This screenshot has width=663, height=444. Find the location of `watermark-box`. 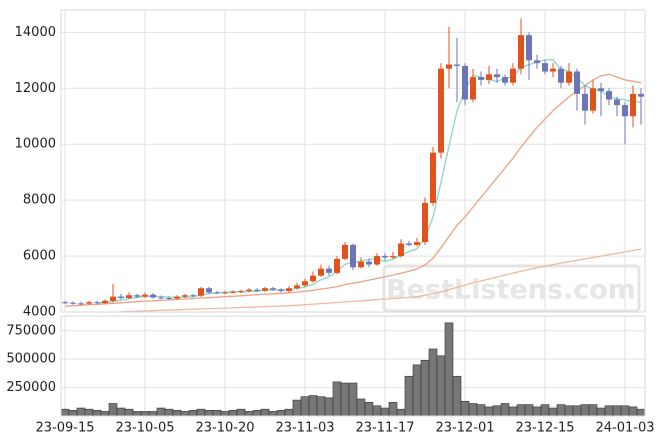

watermark-box is located at coordinates (511, 288).